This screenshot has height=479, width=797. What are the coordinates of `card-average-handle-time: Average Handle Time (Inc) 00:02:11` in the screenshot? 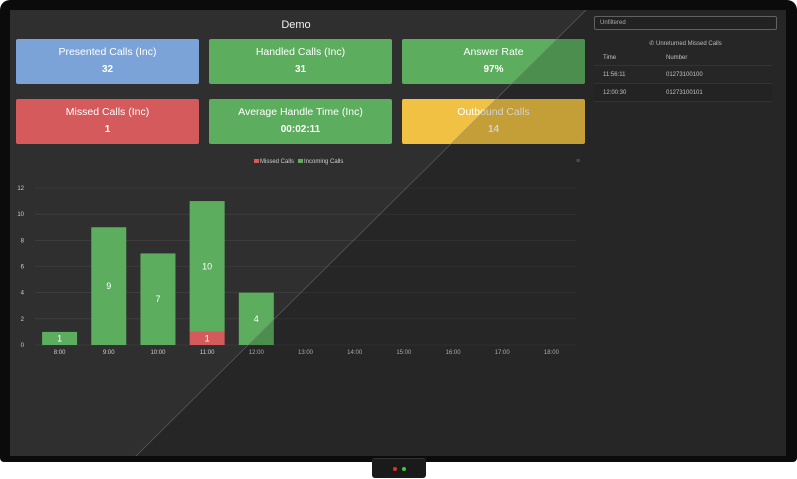 It's located at (300, 121).